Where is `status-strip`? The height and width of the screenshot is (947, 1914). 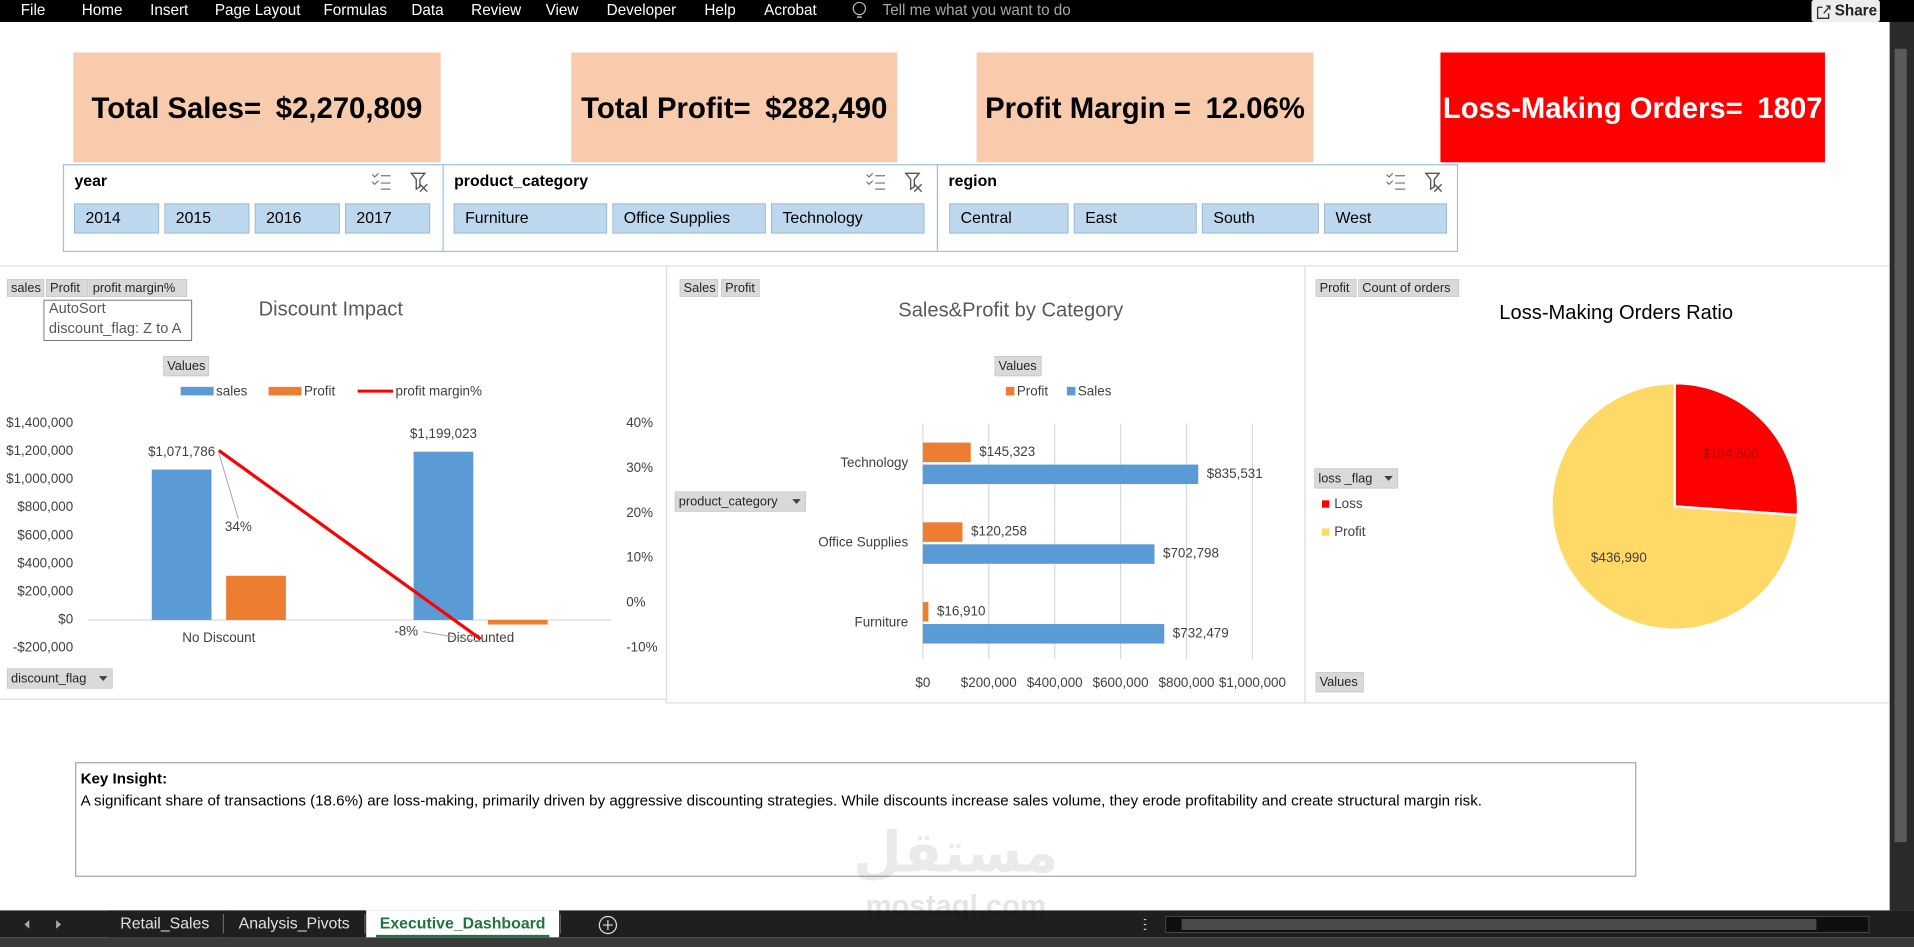 status-strip is located at coordinates (957, 942).